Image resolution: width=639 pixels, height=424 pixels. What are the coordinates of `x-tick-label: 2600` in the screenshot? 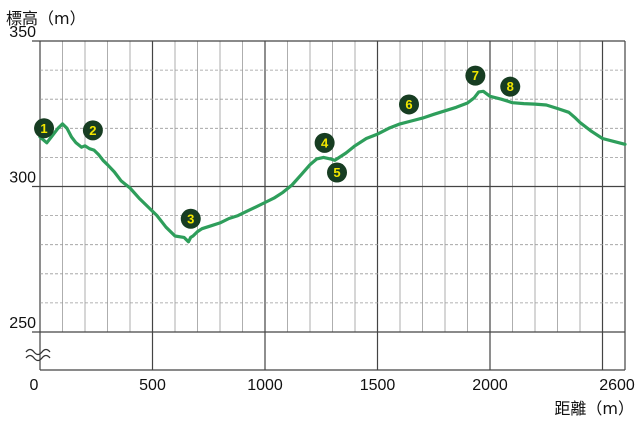 It's located at (617, 385).